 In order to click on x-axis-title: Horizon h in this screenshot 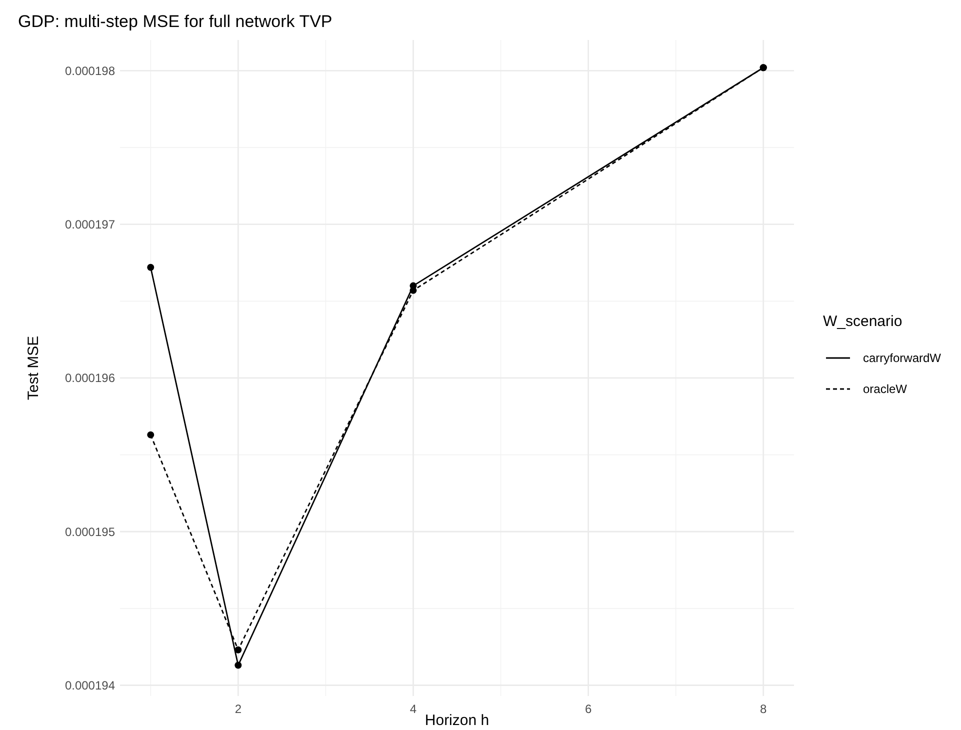, I will do `click(457, 720)`.